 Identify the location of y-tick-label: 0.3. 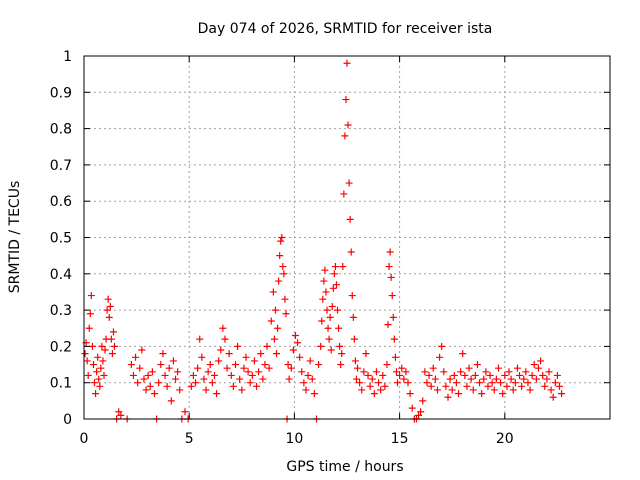
(61, 311).